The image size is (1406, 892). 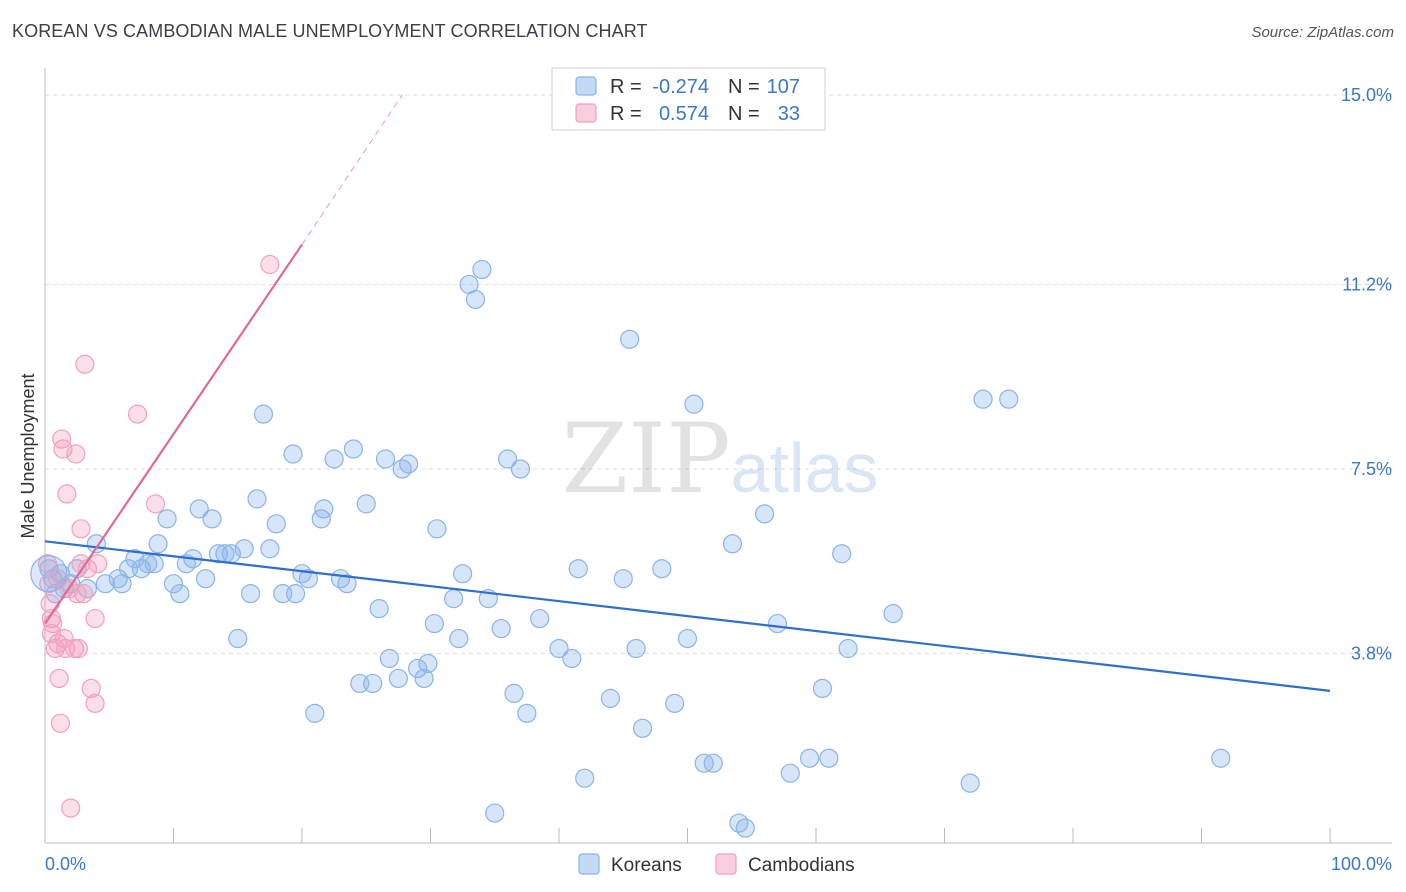 I want to click on y-tick-label: 11.2%, so click(x=1367, y=284).